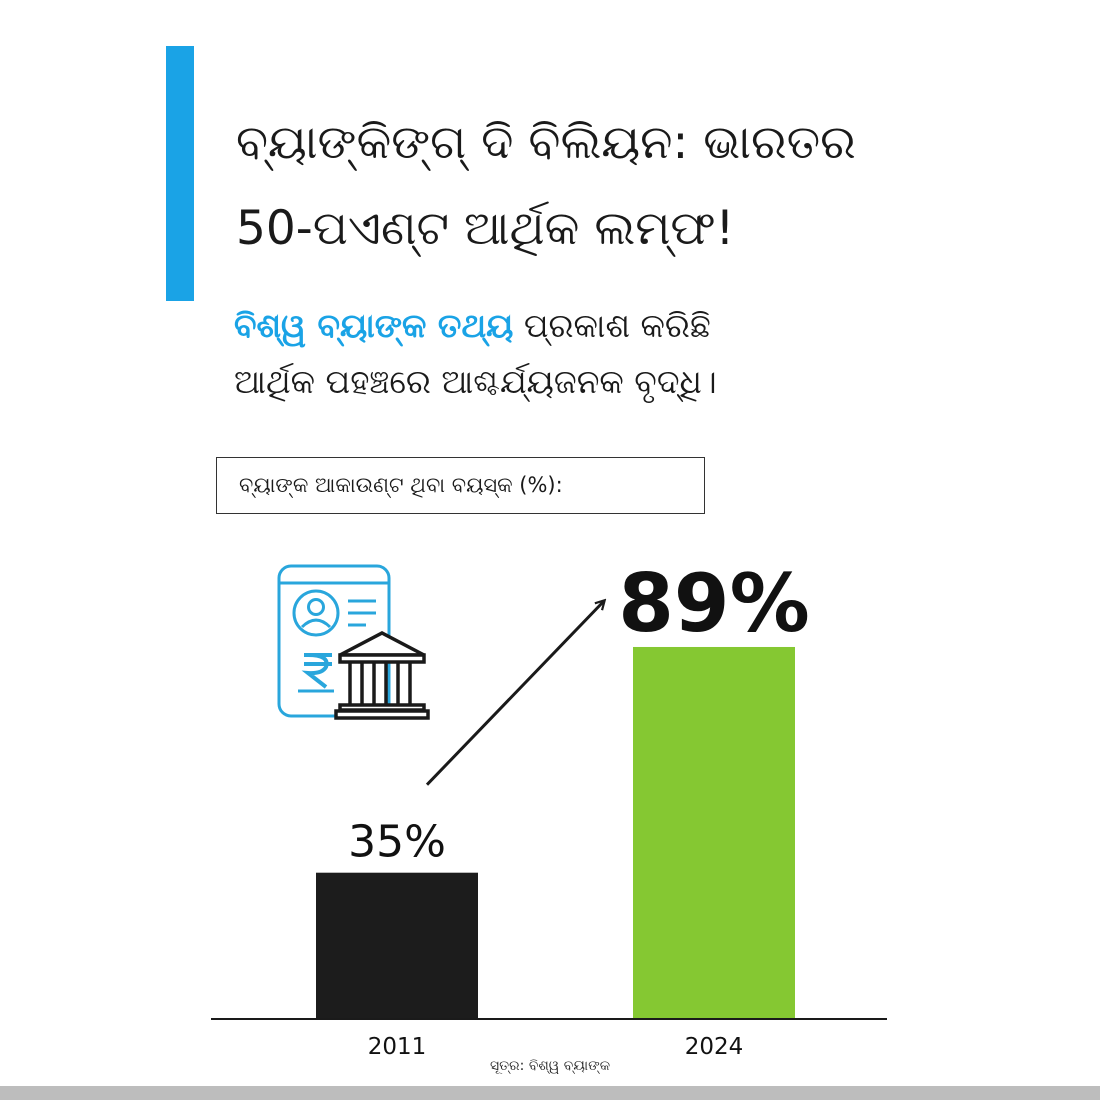 This screenshot has height=1100, width=1100. What do you see at coordinates (485, 228) in the screenshot?
I see `title-line-2: 50-ପଏଣ୍ଟ ଆର୍ଥିକ ଲମ୍ଫ!` at bounding box center [485, 228].